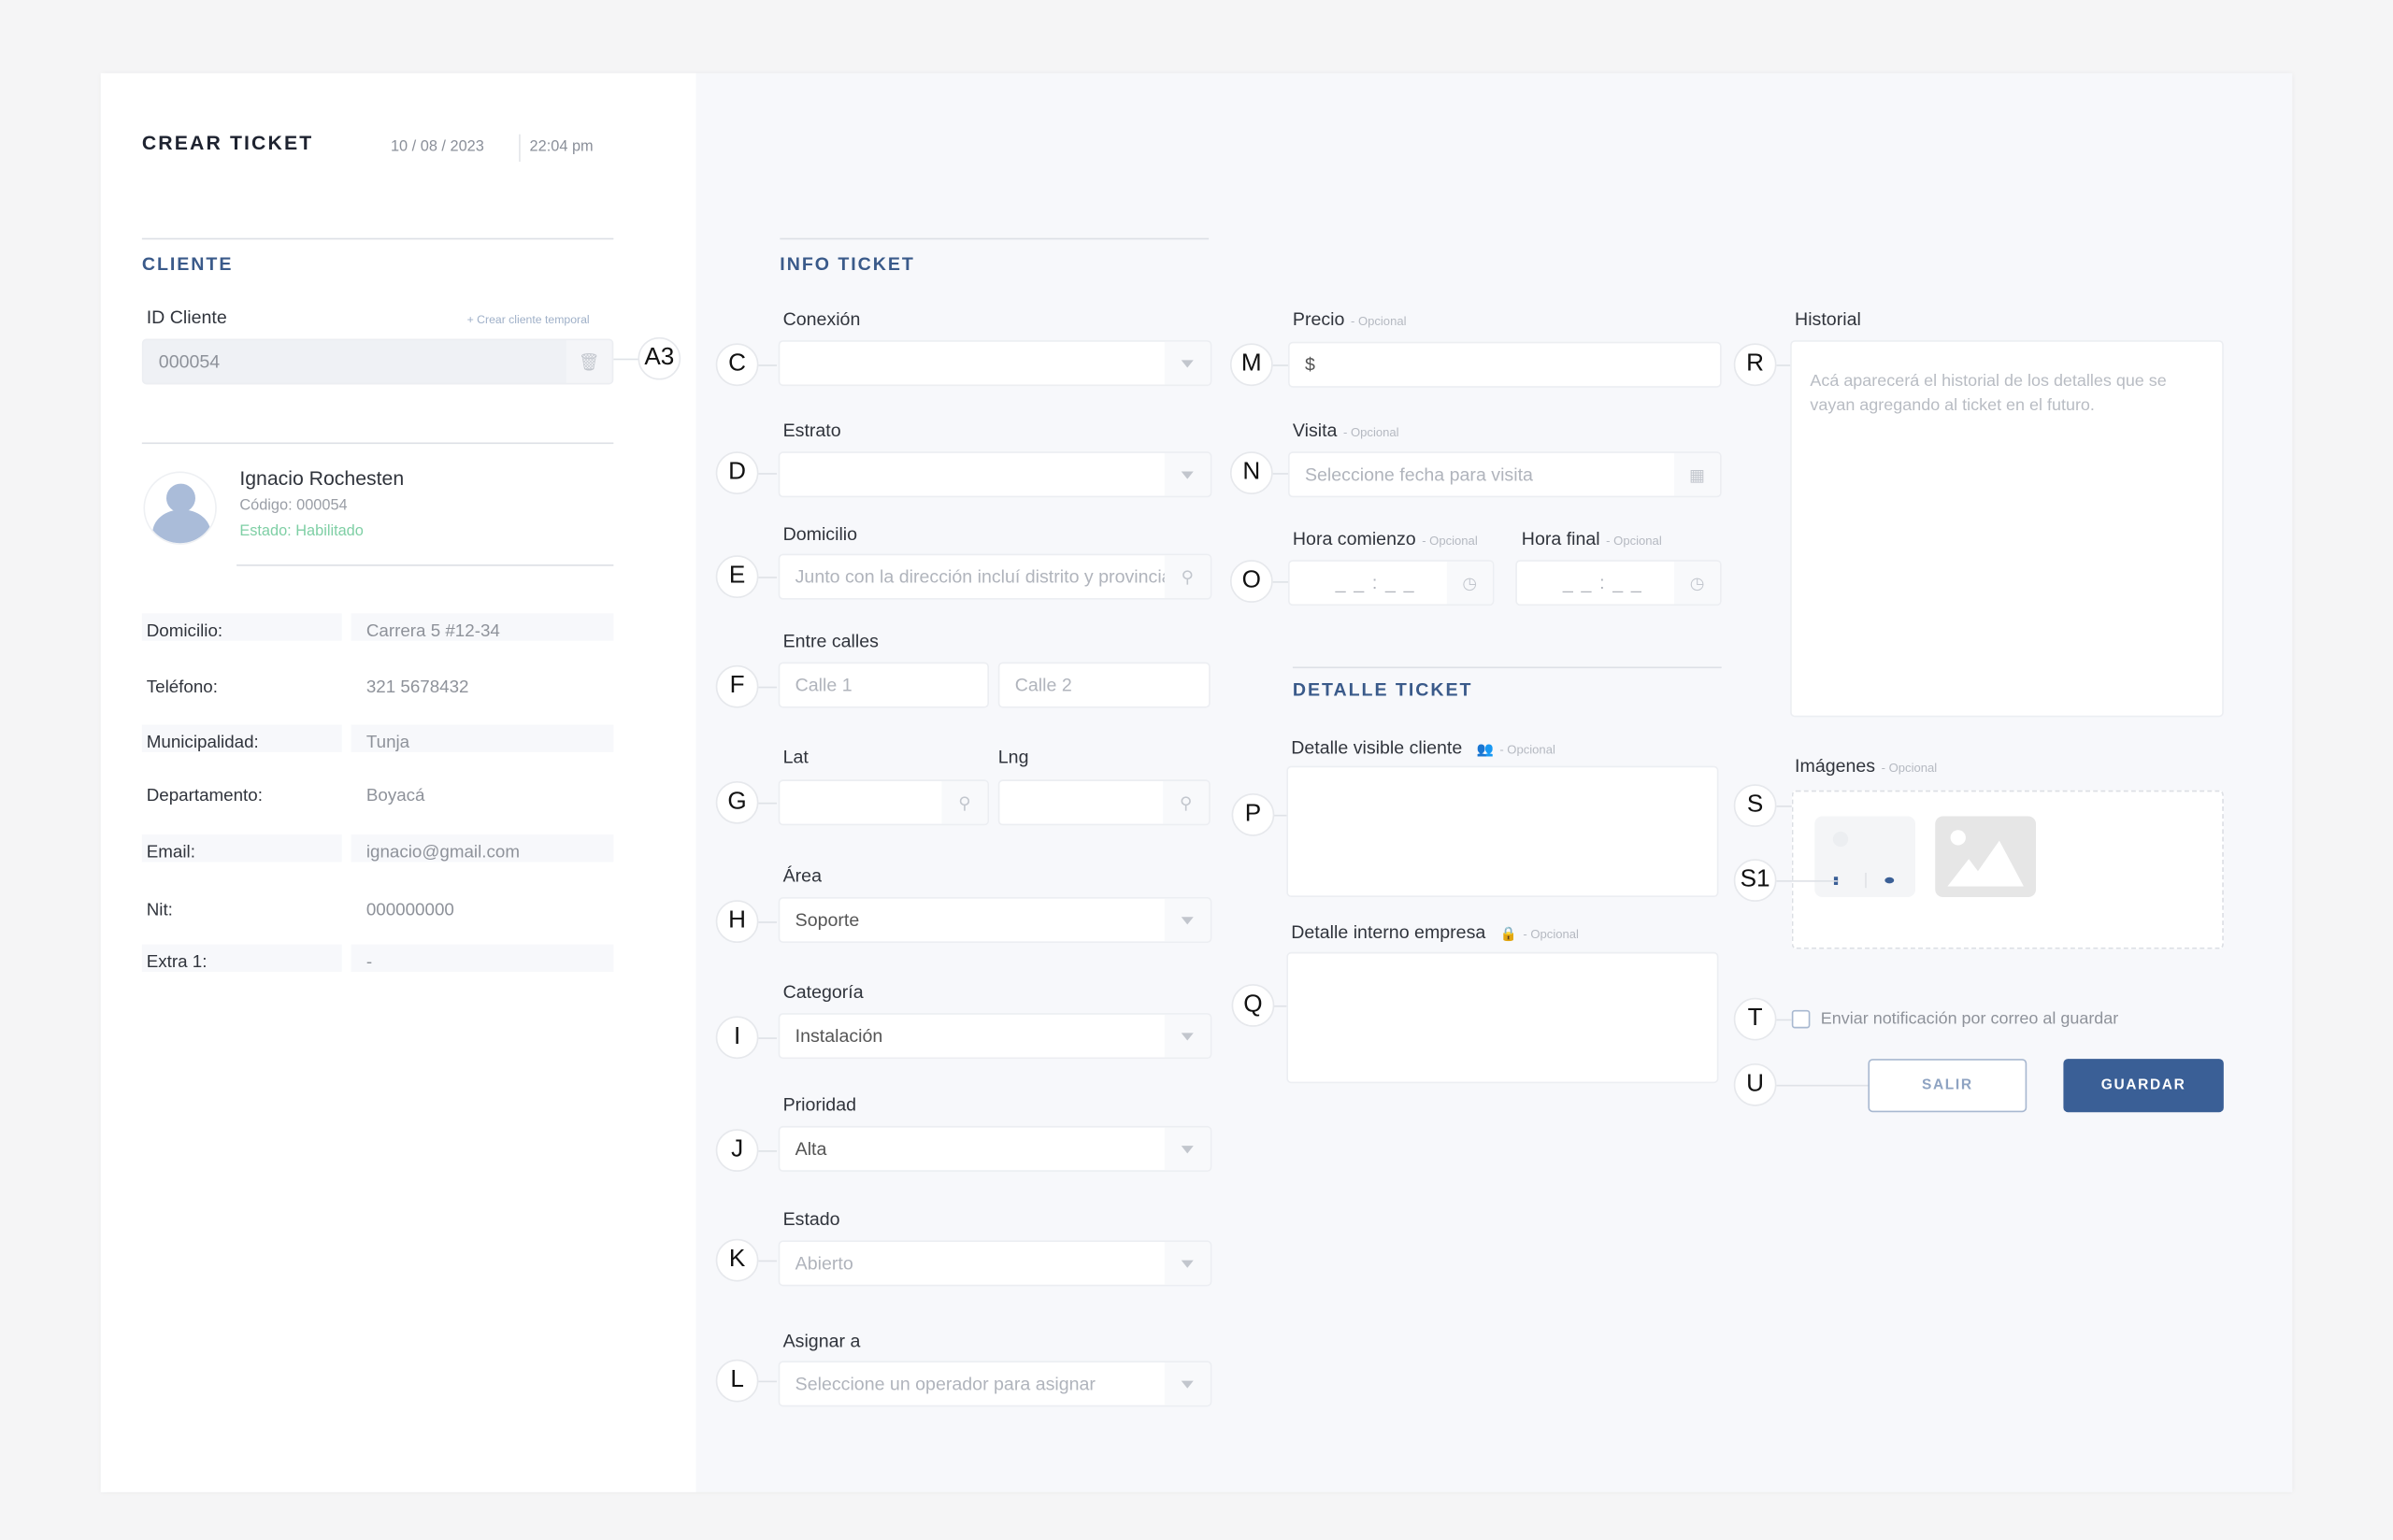 The image size is (2393, 1540). What do you see at coordinates (737, 577) in the screenshot?
I see `marker-e: E` at bounding box center [737, 577].